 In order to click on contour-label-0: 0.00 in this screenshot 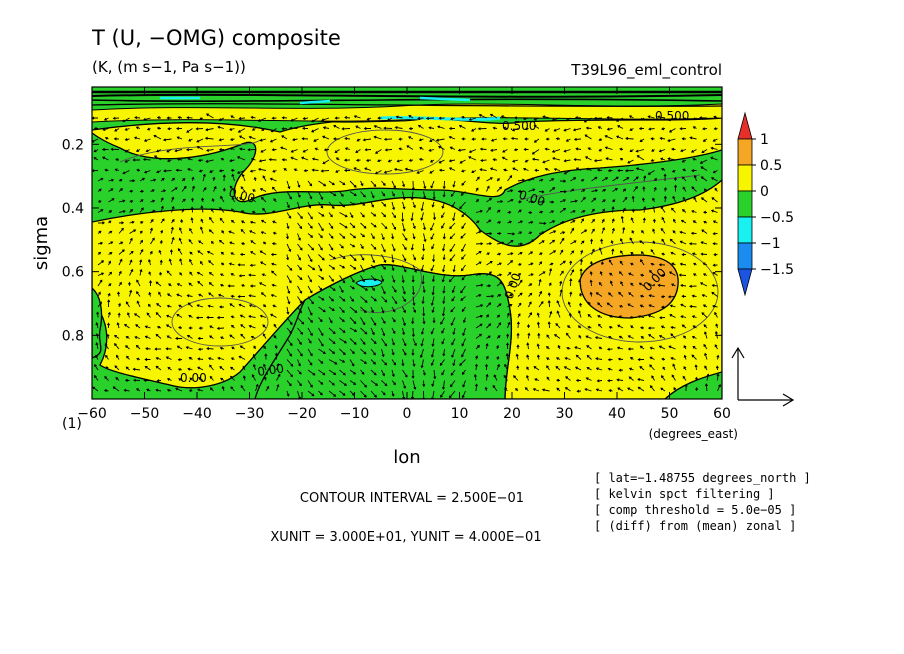, I will do `click(241, 195)`.